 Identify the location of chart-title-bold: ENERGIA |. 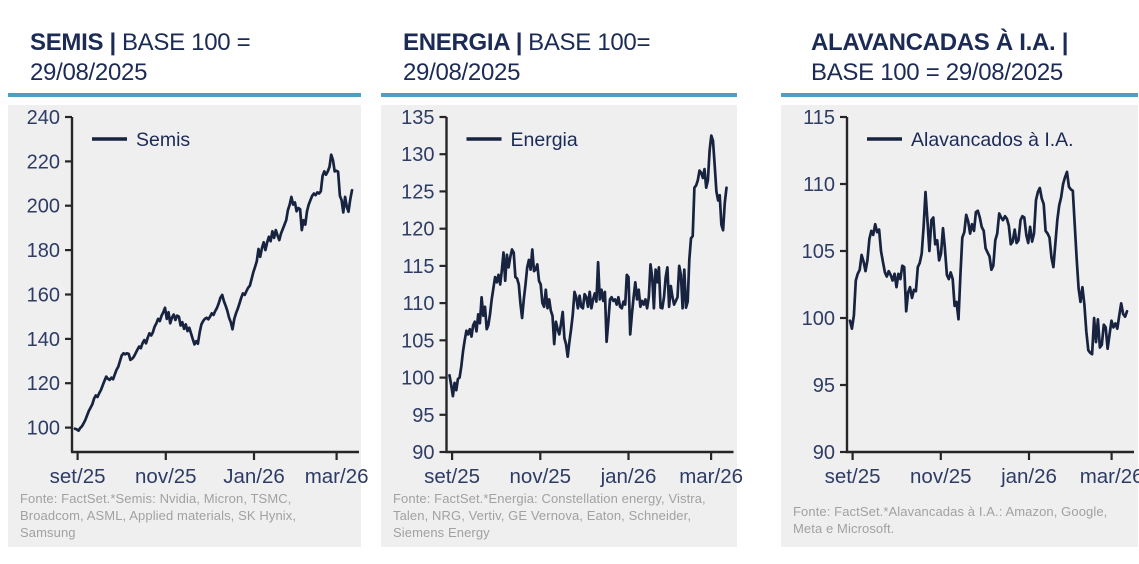
(463, 42).